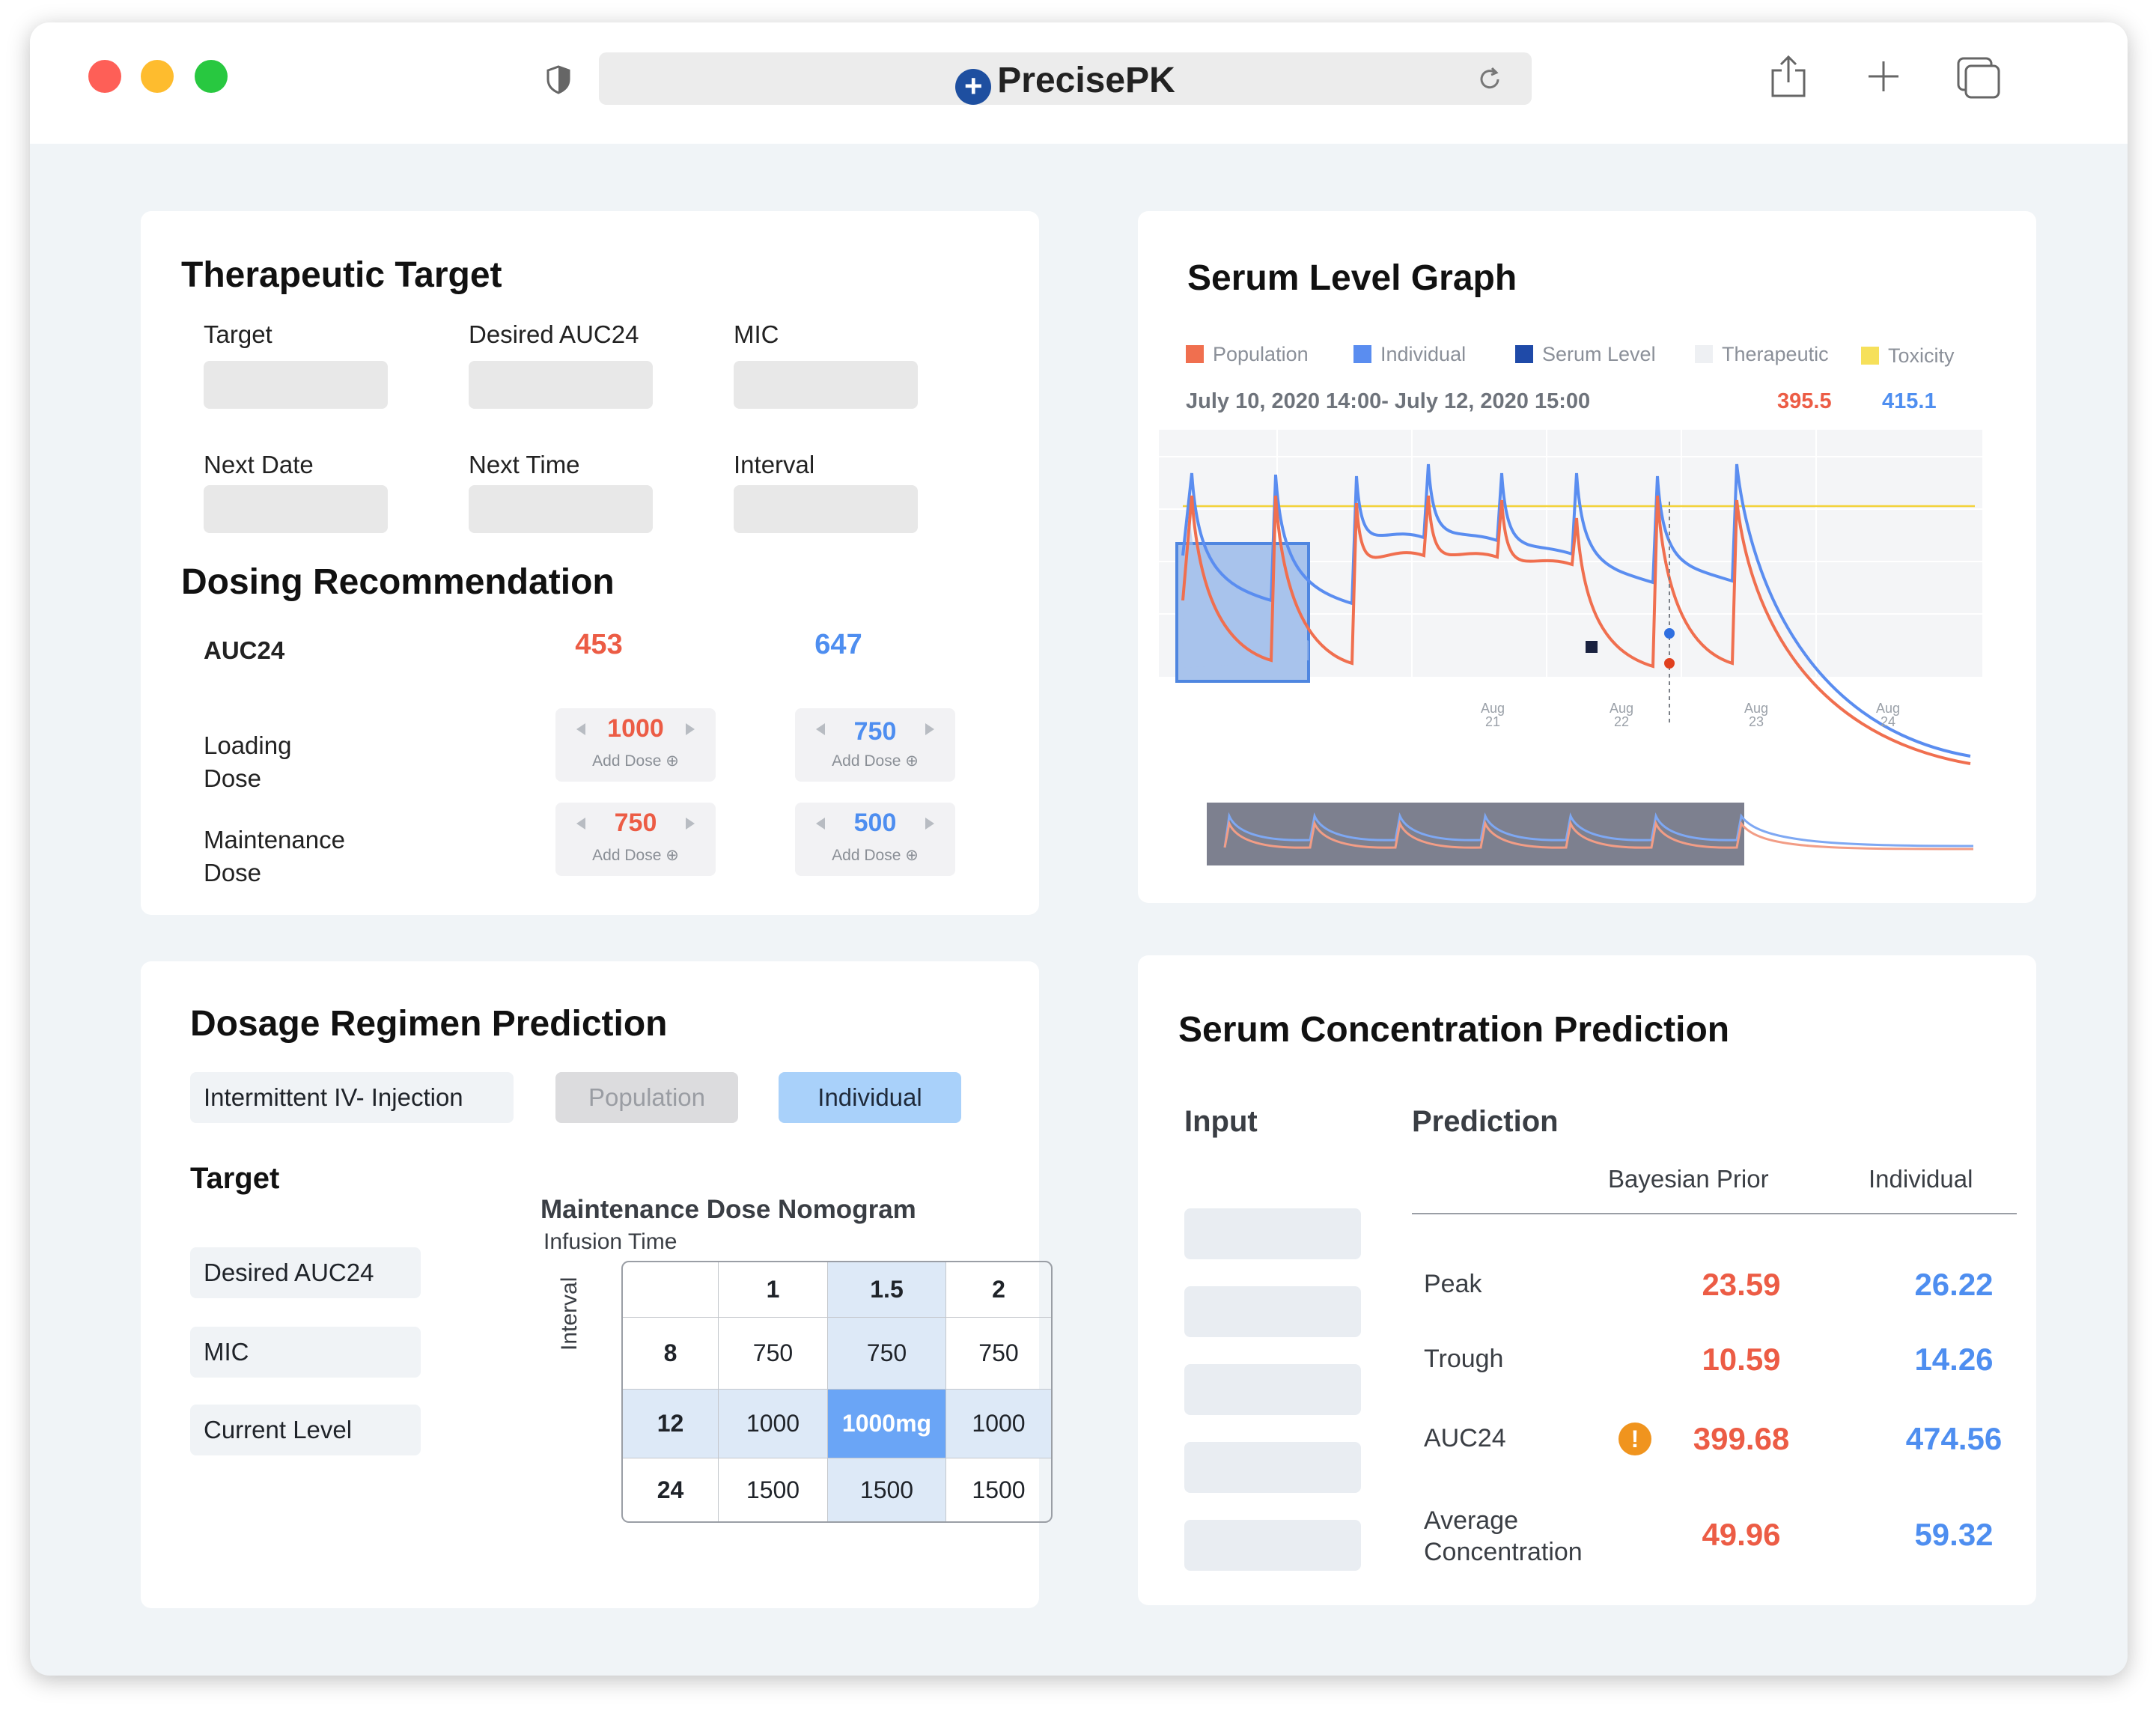  Describe the element at coordinates (1921, 1179) in the screenshot. I see `individual-header: Individual` at that location.